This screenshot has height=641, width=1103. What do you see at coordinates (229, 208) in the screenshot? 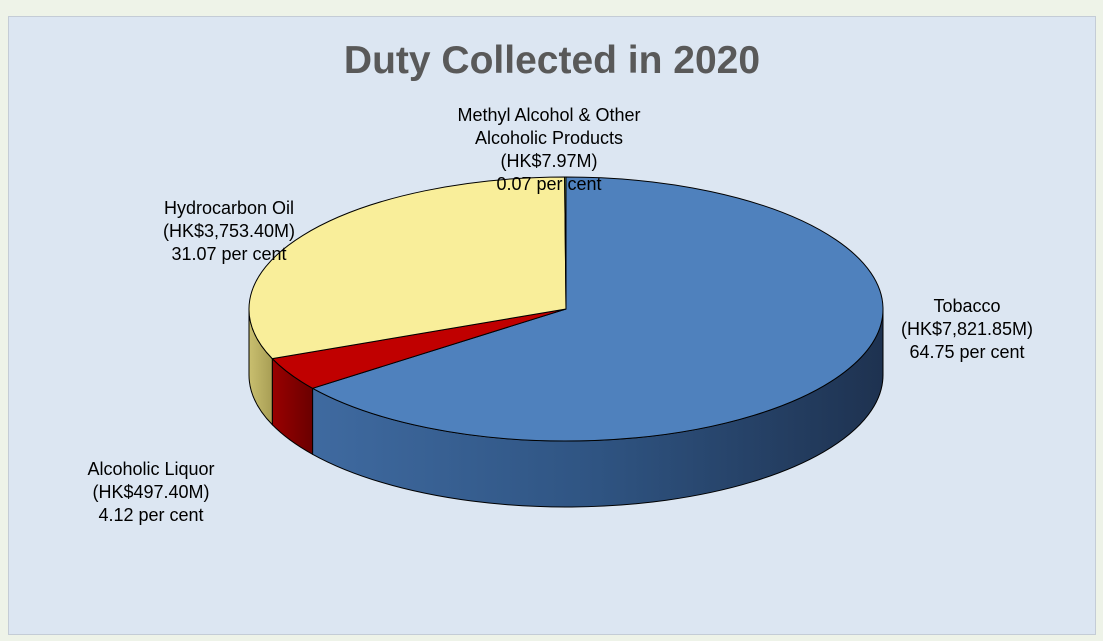
I see `slice-label-name: Hydrocarbon Oil` at bounding box center [229, 208].